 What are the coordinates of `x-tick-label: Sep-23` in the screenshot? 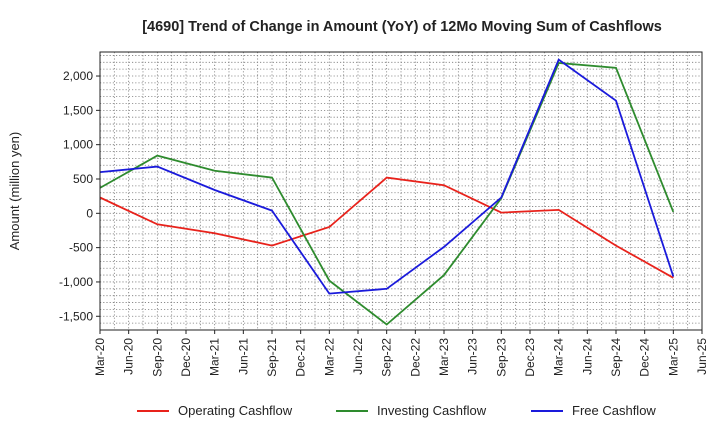 It's located at (501, 357).